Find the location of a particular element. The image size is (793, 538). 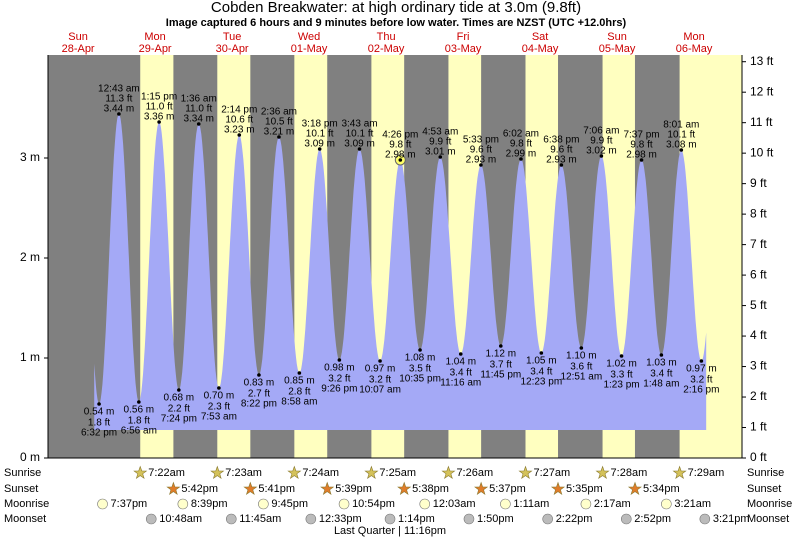

tide-label: 3.6 ft is located at coordinates (581, 367).